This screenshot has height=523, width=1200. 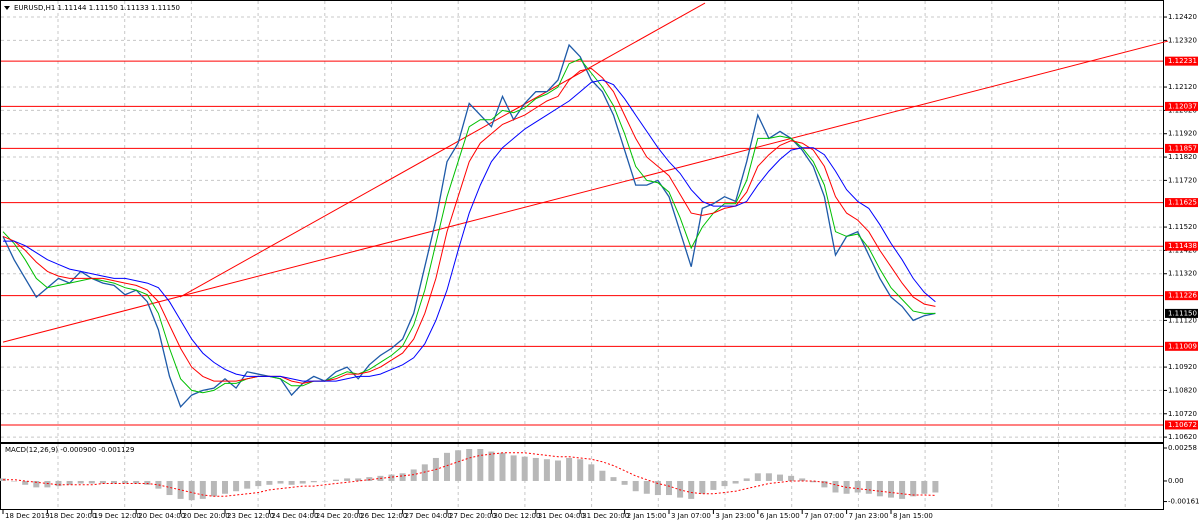 I want to click on price-level-label: 1.12037, so click(x=1182, y=106).